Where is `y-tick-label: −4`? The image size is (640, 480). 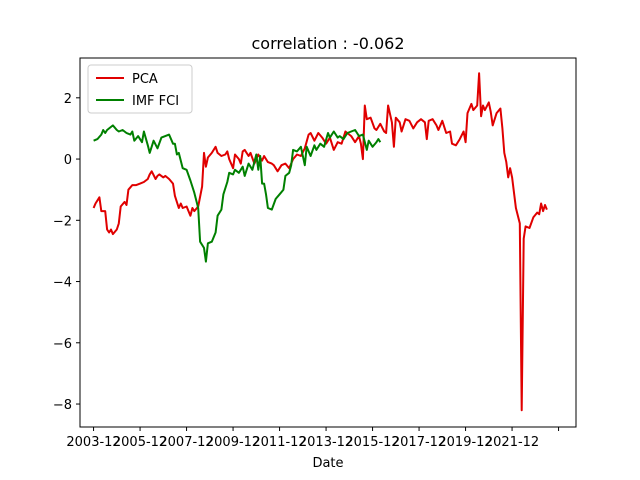 y-tick-label: −4 is located at coordinates (62, 283).